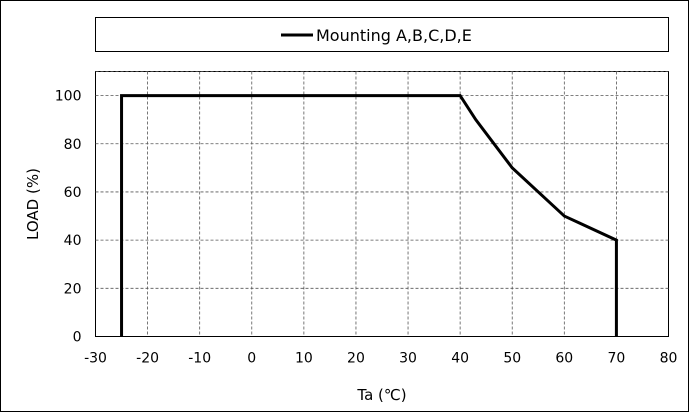 This screenshot has height=412, width=689. I want to click on x-tick-label-2: -10, so click(199, 359).